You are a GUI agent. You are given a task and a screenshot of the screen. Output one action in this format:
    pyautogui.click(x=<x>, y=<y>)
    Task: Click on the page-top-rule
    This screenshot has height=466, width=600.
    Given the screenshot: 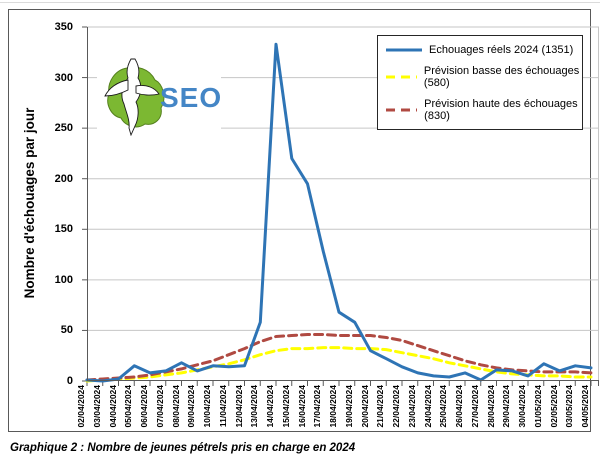 What is the action you would take?
    pyautogui.click(x=300, y=2)
    